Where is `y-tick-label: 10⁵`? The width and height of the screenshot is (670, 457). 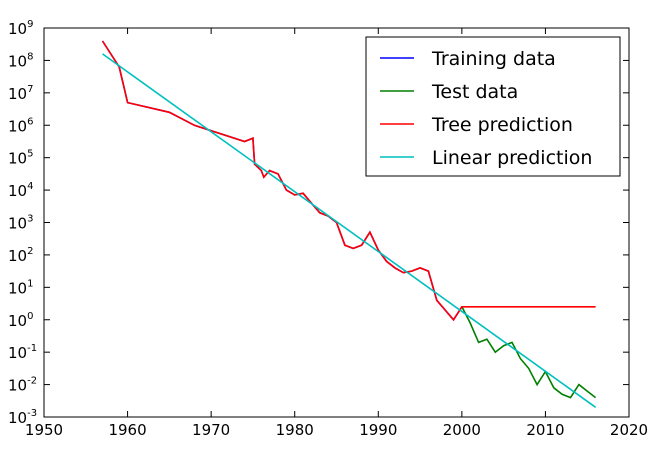 y-tick-label: 10⁵ is located at coordinates (20, 158).